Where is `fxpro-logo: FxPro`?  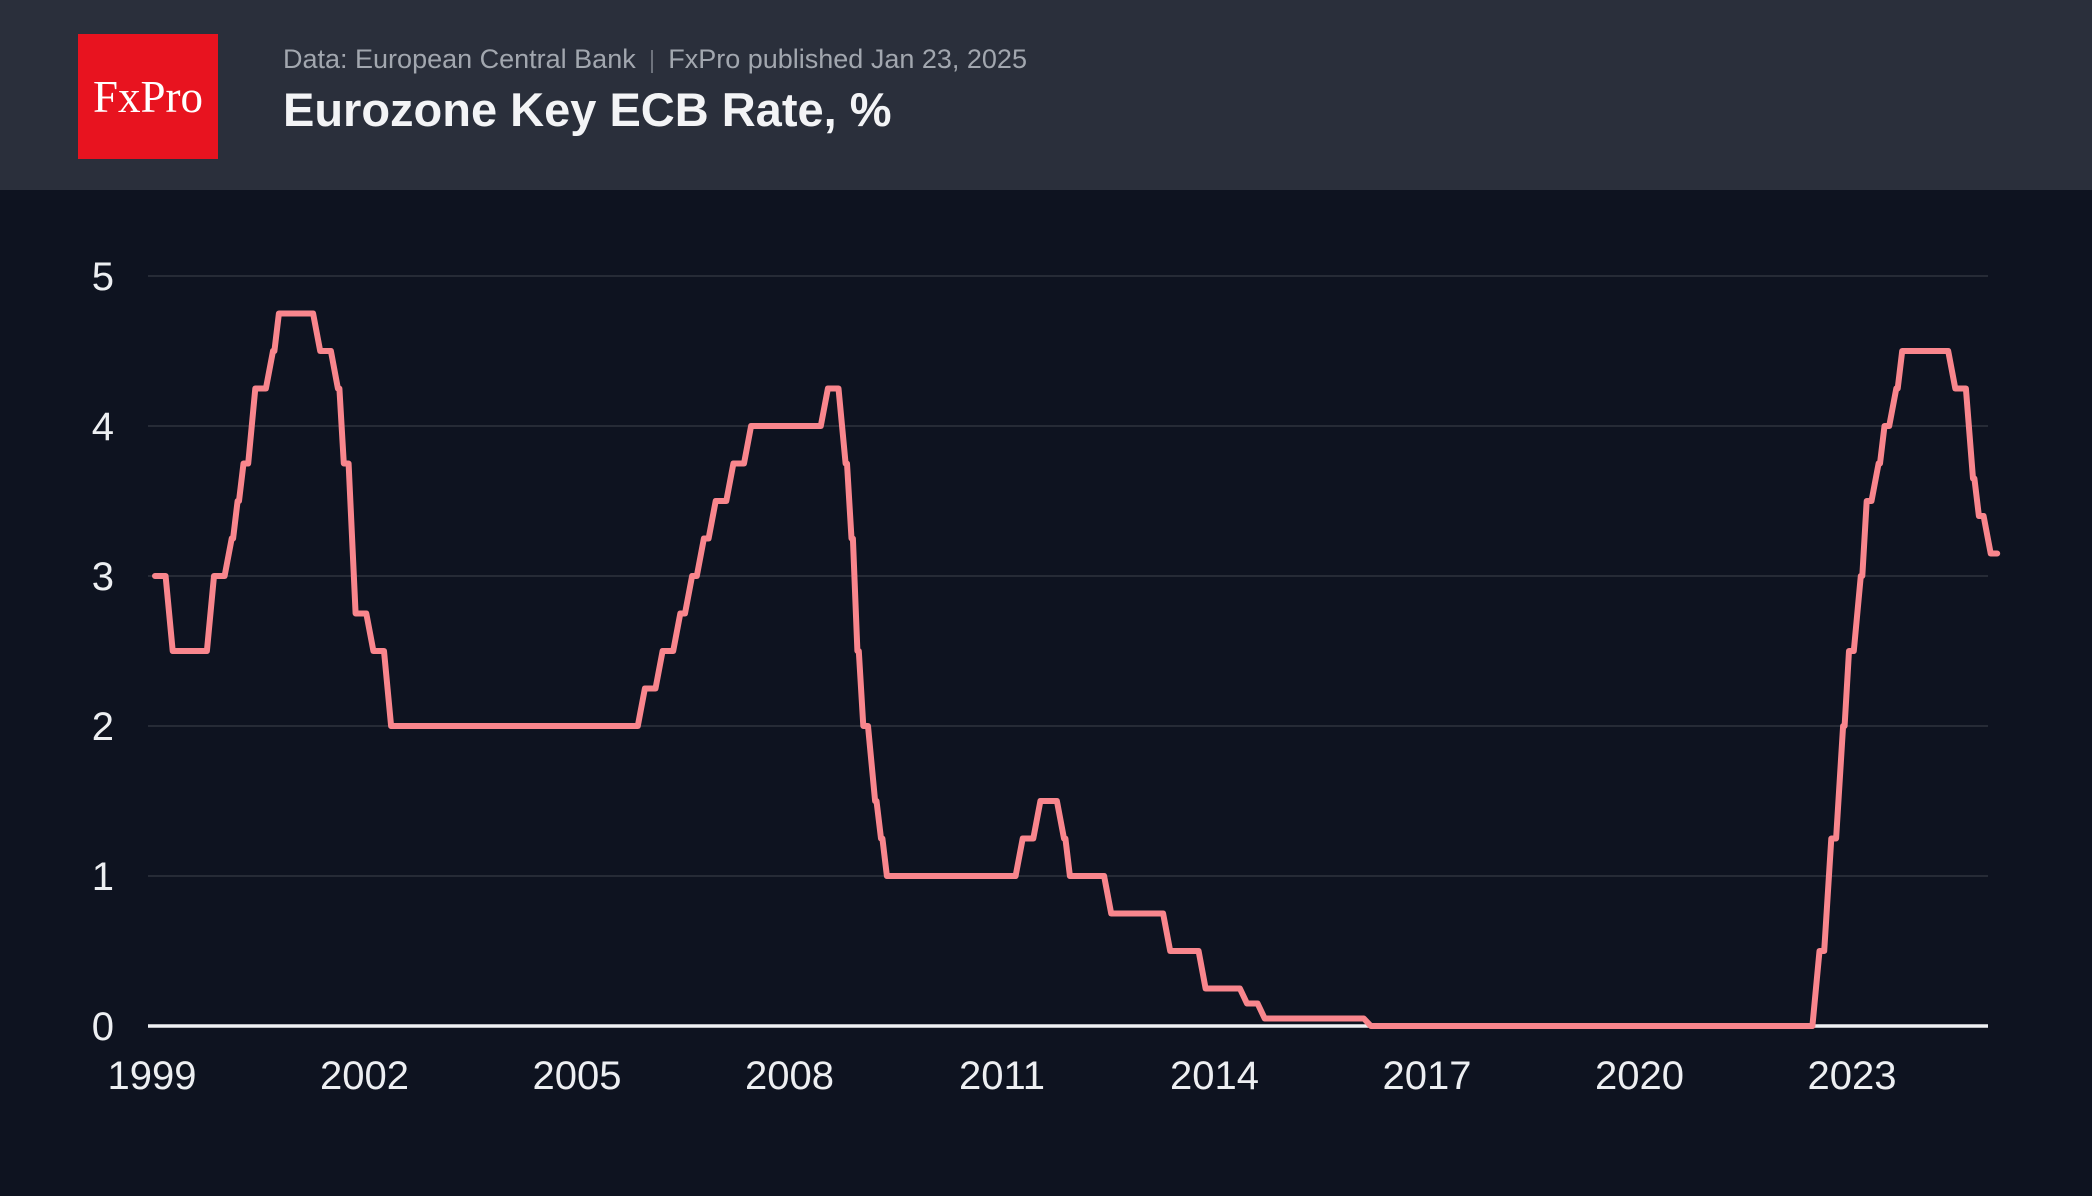
fxpro-logo: FxPro is located at coordinates (148, 96).